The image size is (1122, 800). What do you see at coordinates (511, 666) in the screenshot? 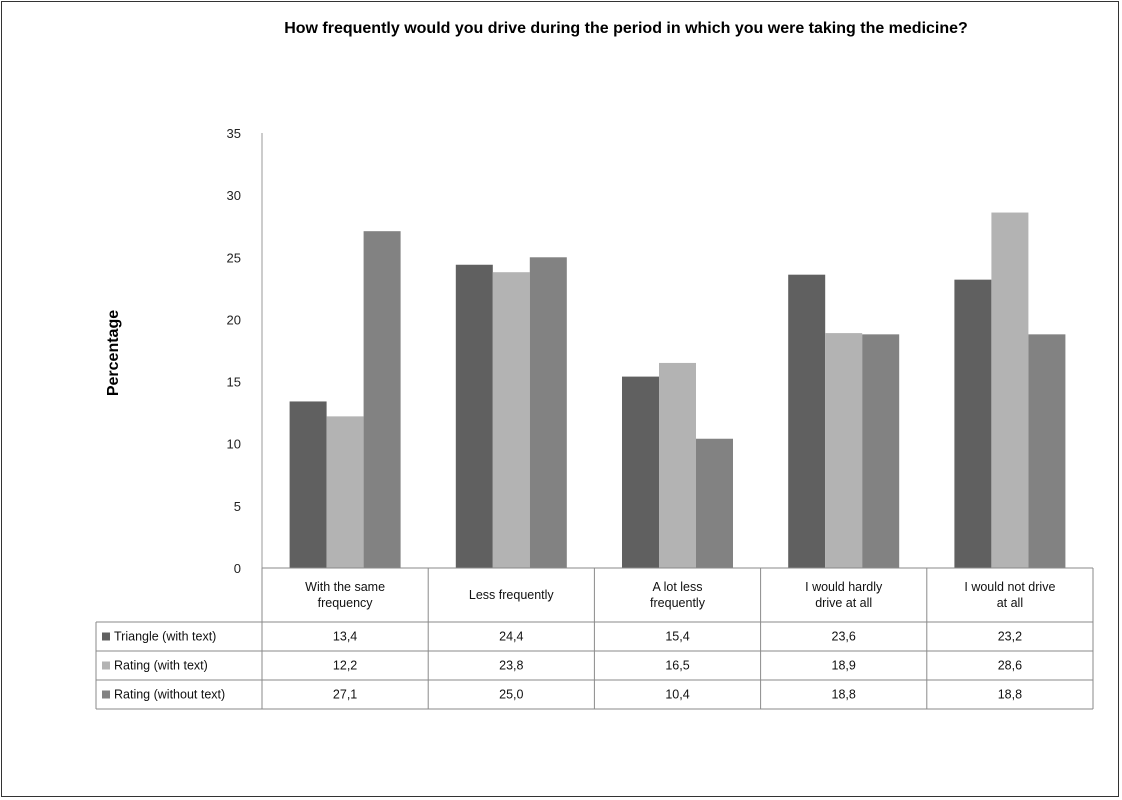
I see `data-label: 23,8` at bounding box center [511, 666].